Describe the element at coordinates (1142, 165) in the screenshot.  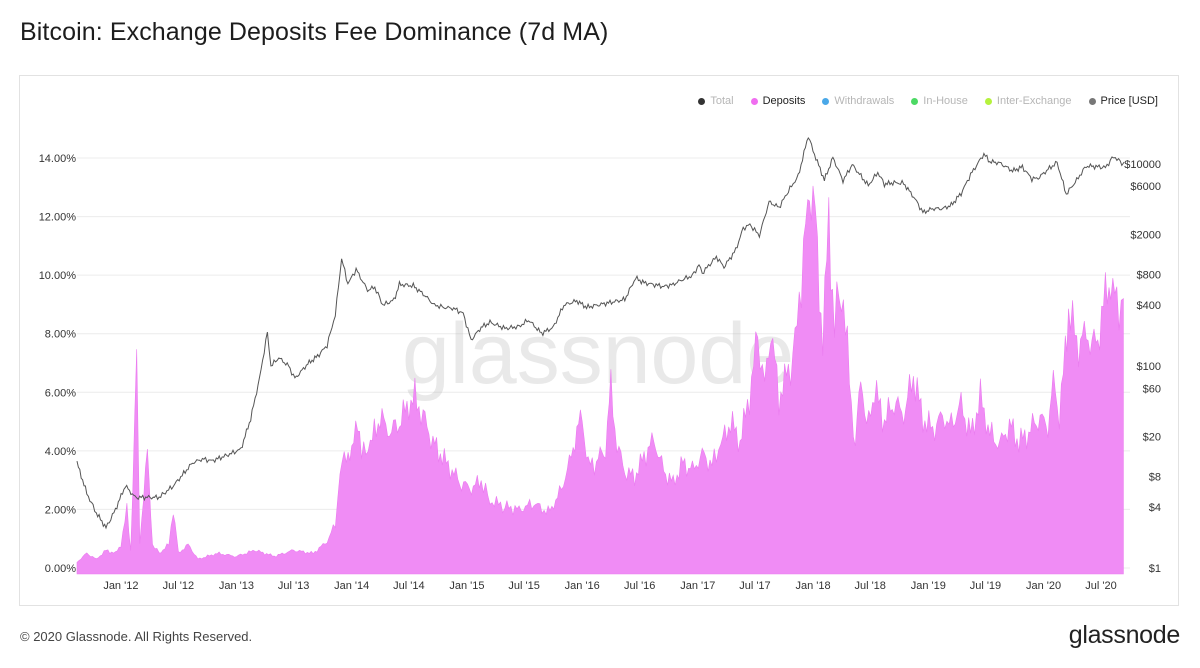
I see `y-right-tick-label: $10000` at that location.